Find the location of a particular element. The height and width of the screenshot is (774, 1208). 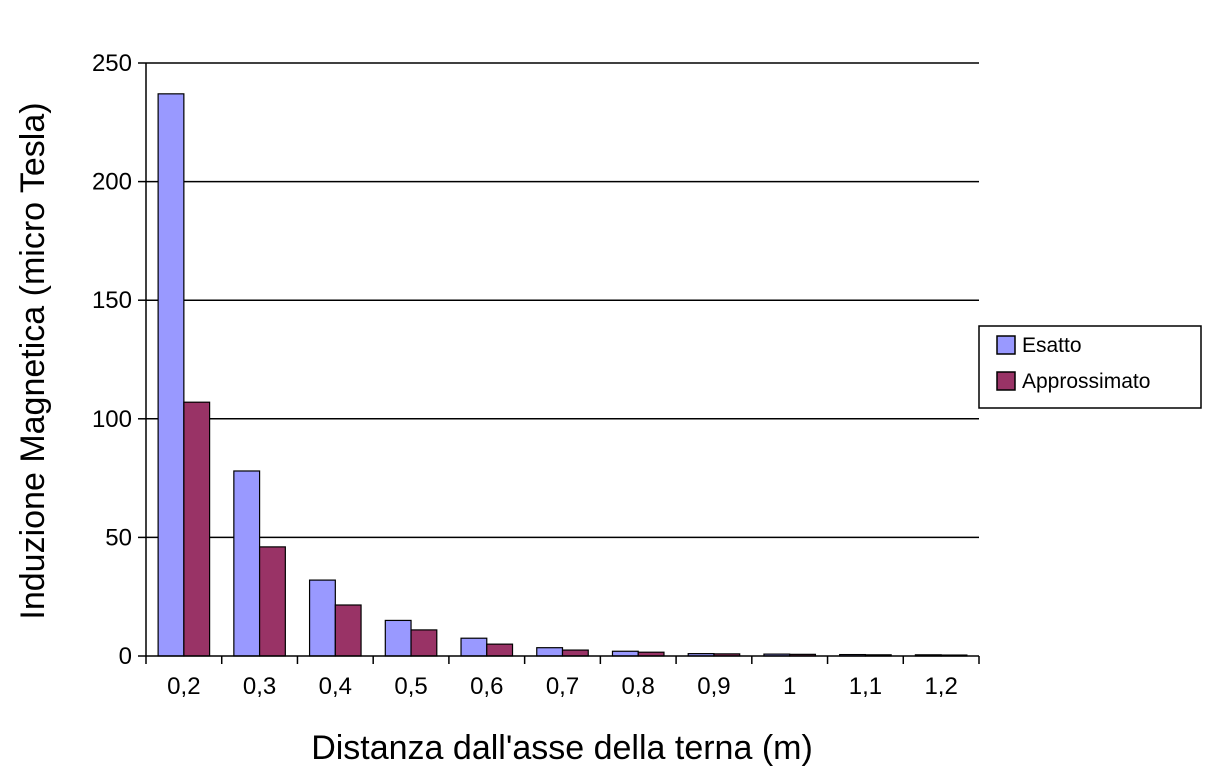

x-tick-label: 1,1 is located at coordinates (865, 686).